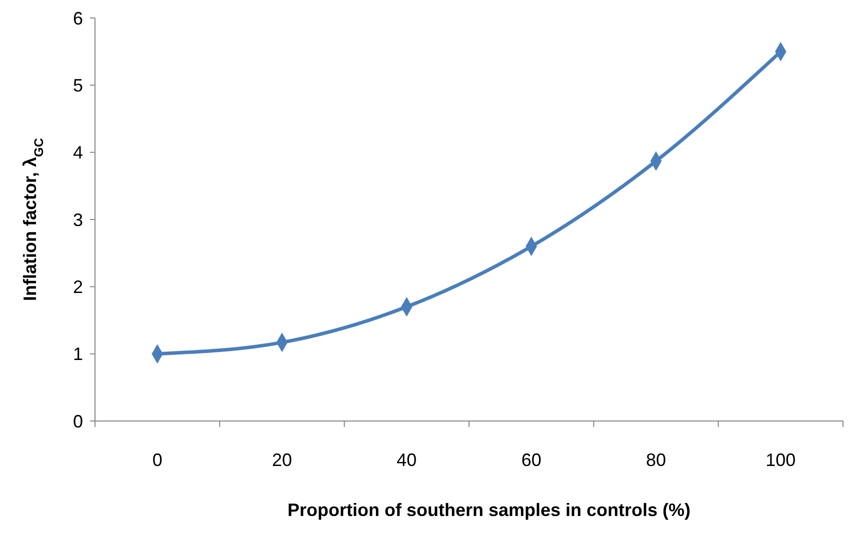 The height and width of the screenshot is (536, 859). What do you see at coordinates (406, 460) in the screenshot?
I see `x-tick-label: 40` at bounding box center [406, 460].